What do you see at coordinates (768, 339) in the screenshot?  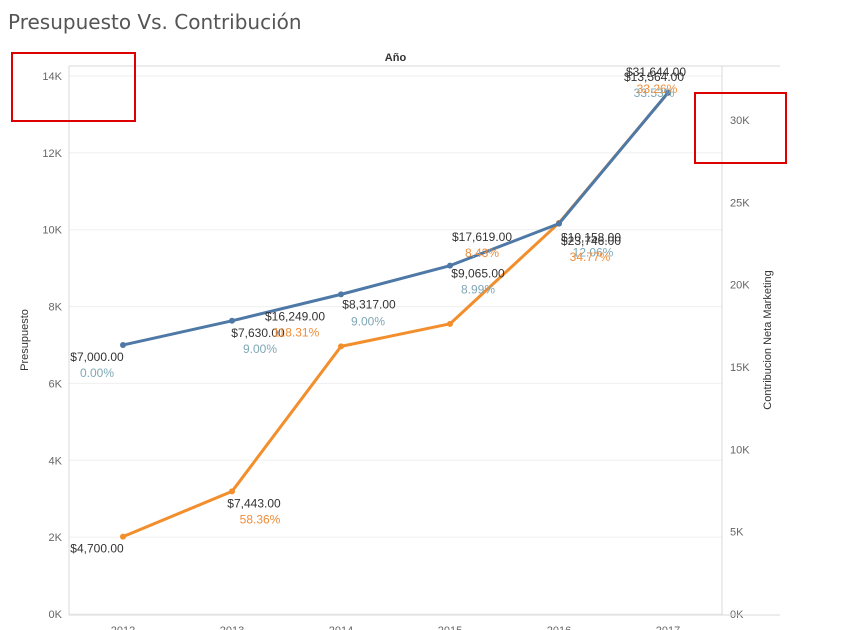 I see `y2-axis-title: Contribucion Neta Marketing` at bounding box center [768, 339].